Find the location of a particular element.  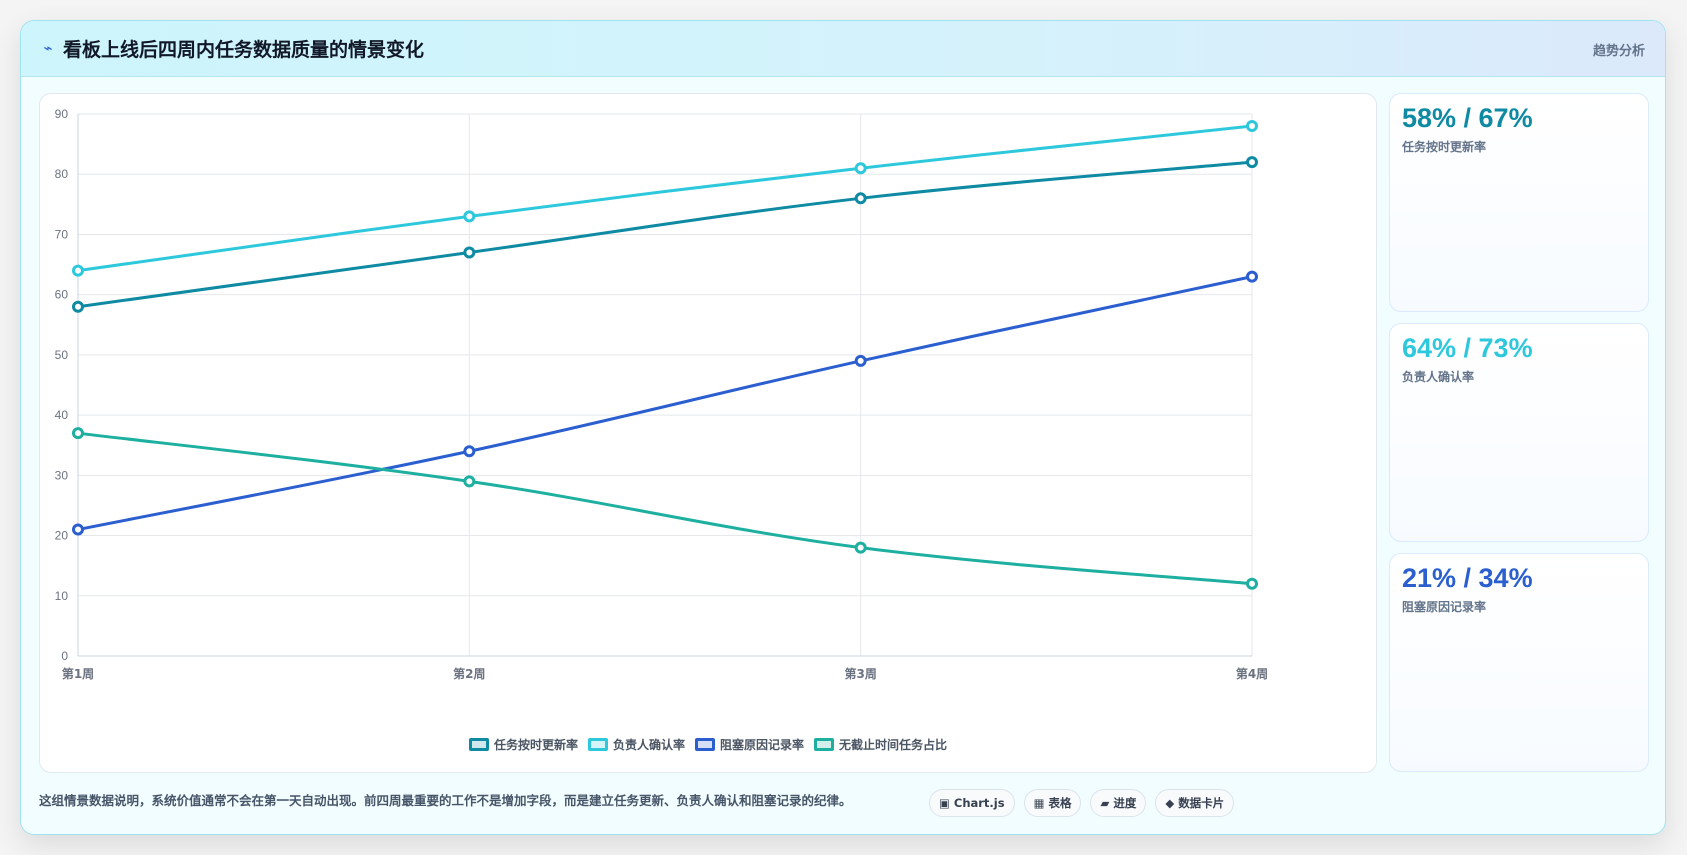

chip-chartjs: ▣ Chart.js is located at coordinates (972, 803).